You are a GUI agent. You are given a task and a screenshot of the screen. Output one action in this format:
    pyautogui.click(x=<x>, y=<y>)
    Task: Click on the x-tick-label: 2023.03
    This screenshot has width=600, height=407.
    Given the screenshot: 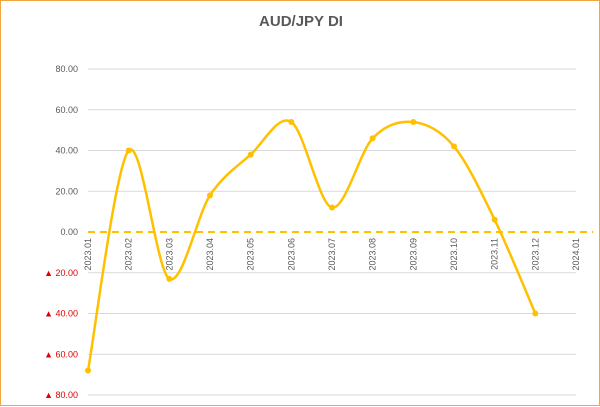 What is the action you would take?
    pyautogui.click(x=169, y=254)
    